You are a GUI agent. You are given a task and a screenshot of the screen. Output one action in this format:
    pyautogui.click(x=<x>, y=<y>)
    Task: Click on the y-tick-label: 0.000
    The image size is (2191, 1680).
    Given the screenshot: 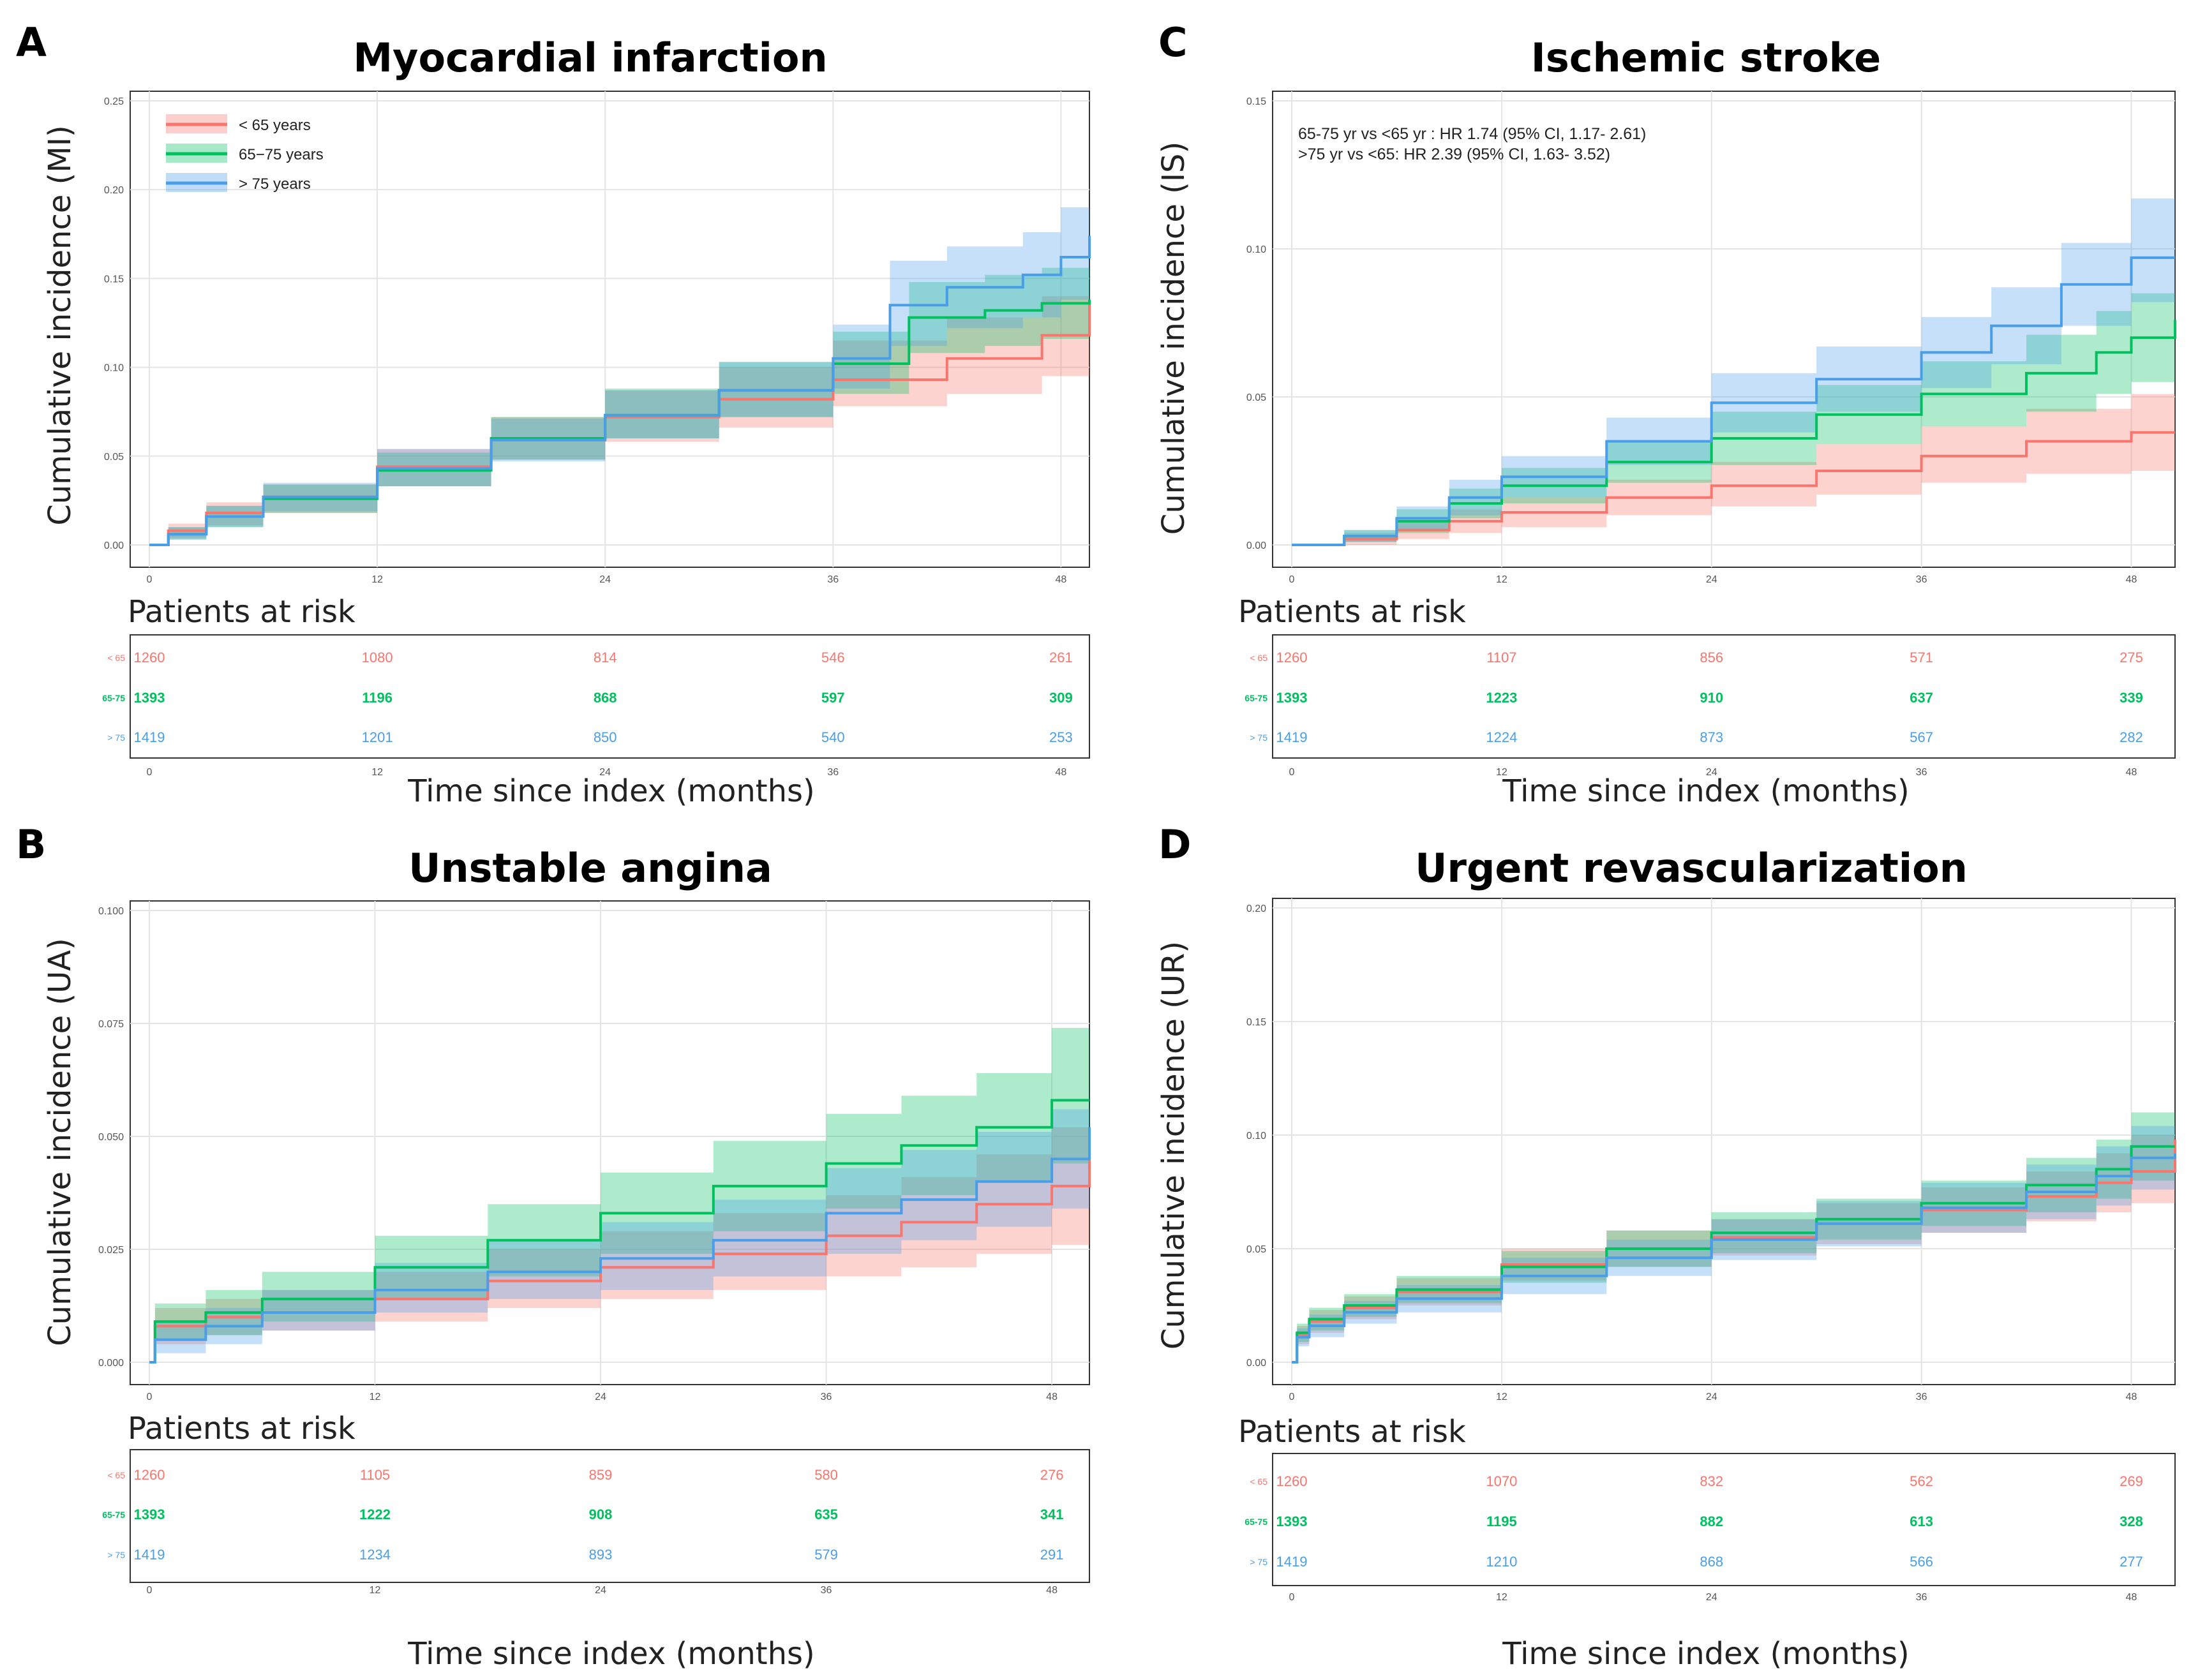 What is the action you would take?
    pyautogui.click(x=111, y=1364)
    